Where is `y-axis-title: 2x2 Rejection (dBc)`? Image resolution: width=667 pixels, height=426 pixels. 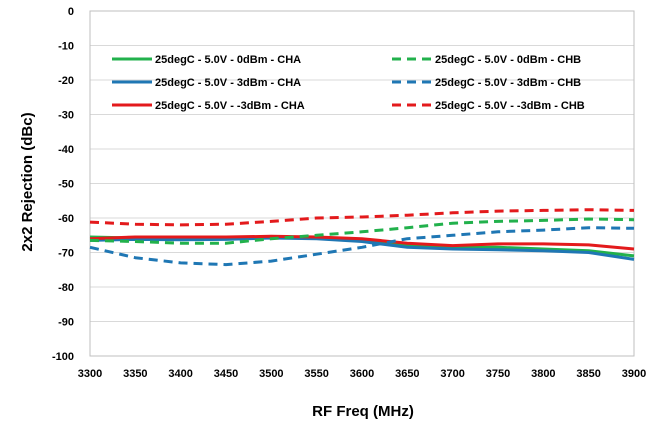
y-axis-title: 2x2 Rejection (dBc) is located at coordinates (27, 181).